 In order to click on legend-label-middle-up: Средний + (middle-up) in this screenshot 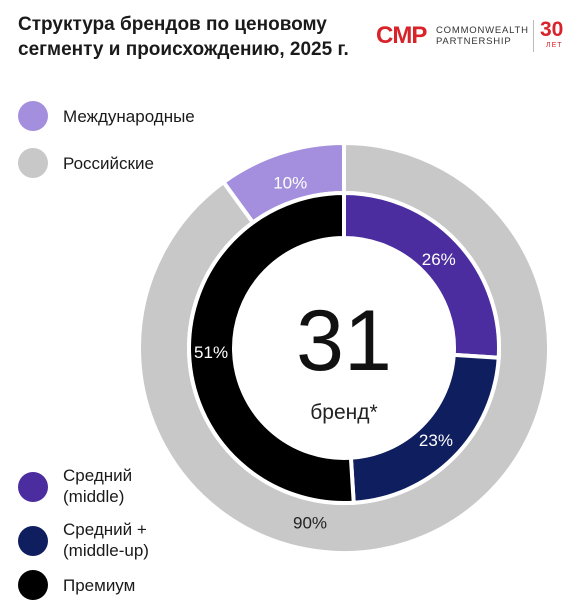, I will do `click(106, 540)`.